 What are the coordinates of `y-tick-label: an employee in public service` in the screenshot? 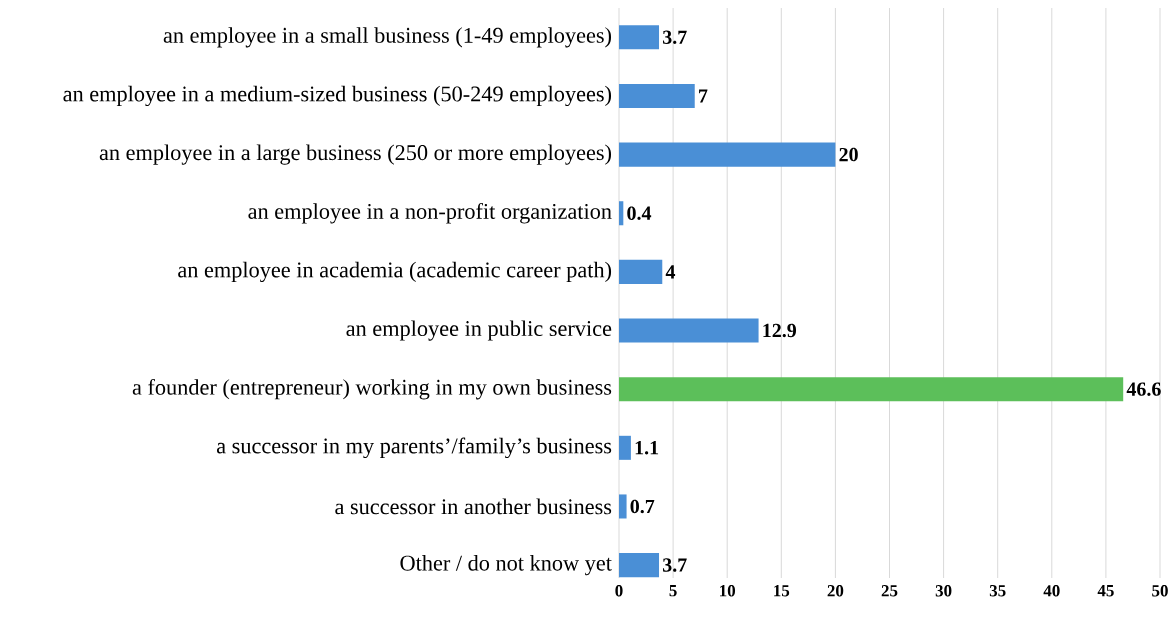 It's located at (479, 330).